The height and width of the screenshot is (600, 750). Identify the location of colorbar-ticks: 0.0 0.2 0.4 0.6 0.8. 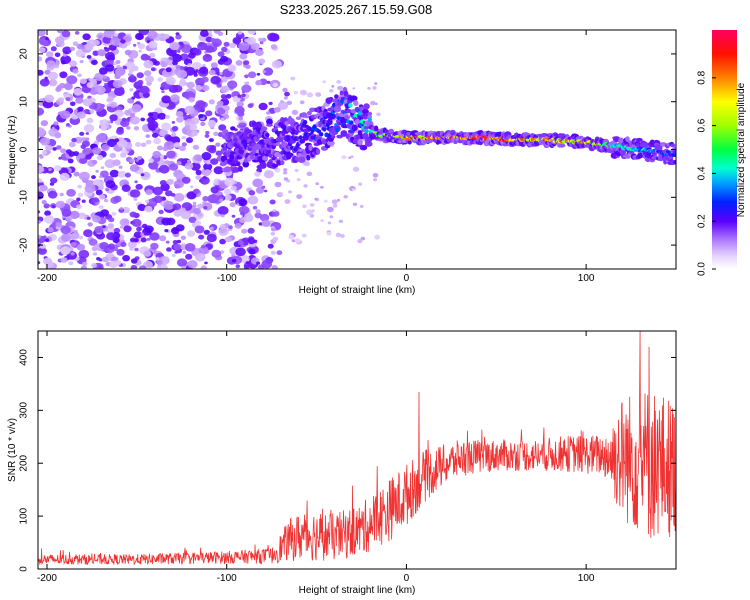
(706, 173).